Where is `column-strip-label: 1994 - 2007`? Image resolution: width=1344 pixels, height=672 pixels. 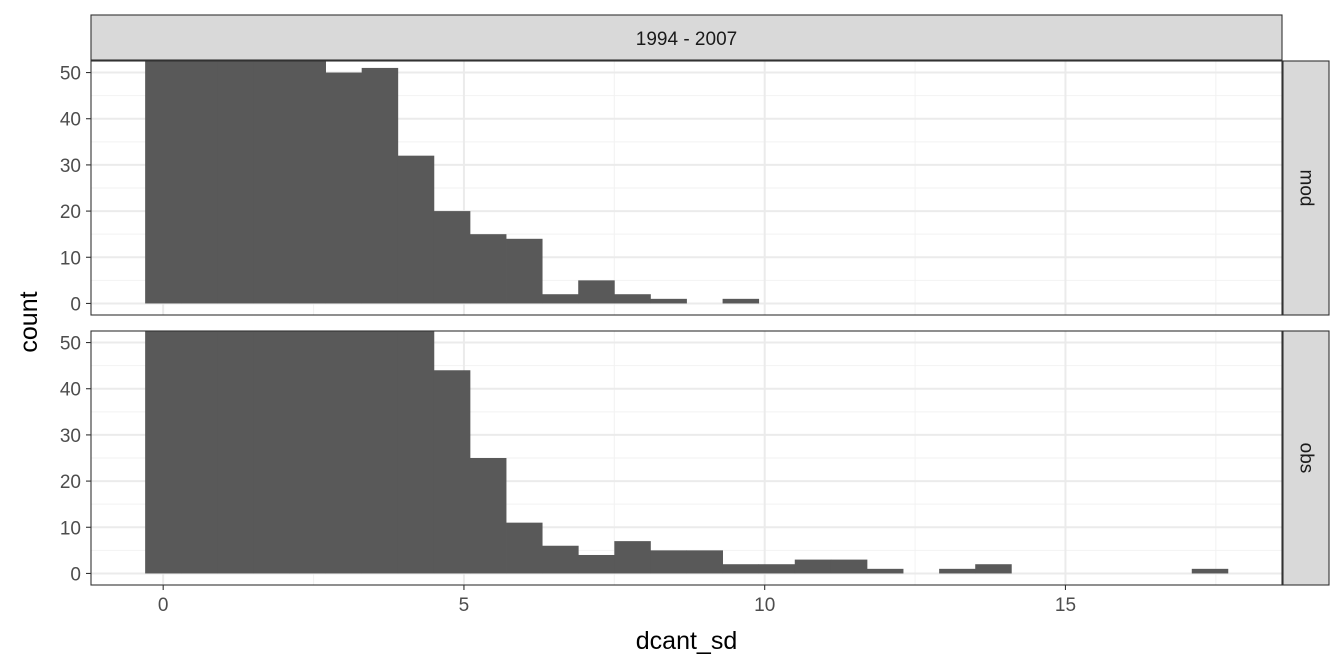 column-strip-label: 1994 - 2007 is located at coordinates (686, 39).